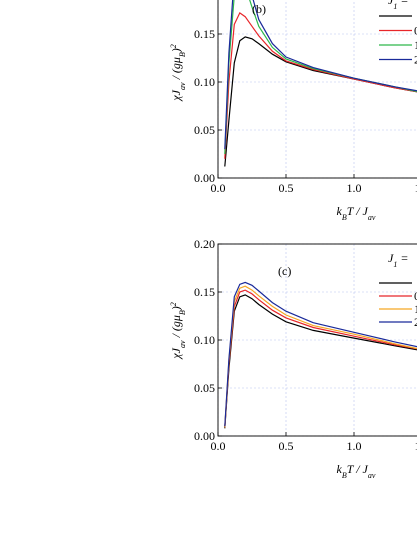 The width and height of the screenshot is (417, 539). I want to click on panel-label: (c), so click(284, 271).